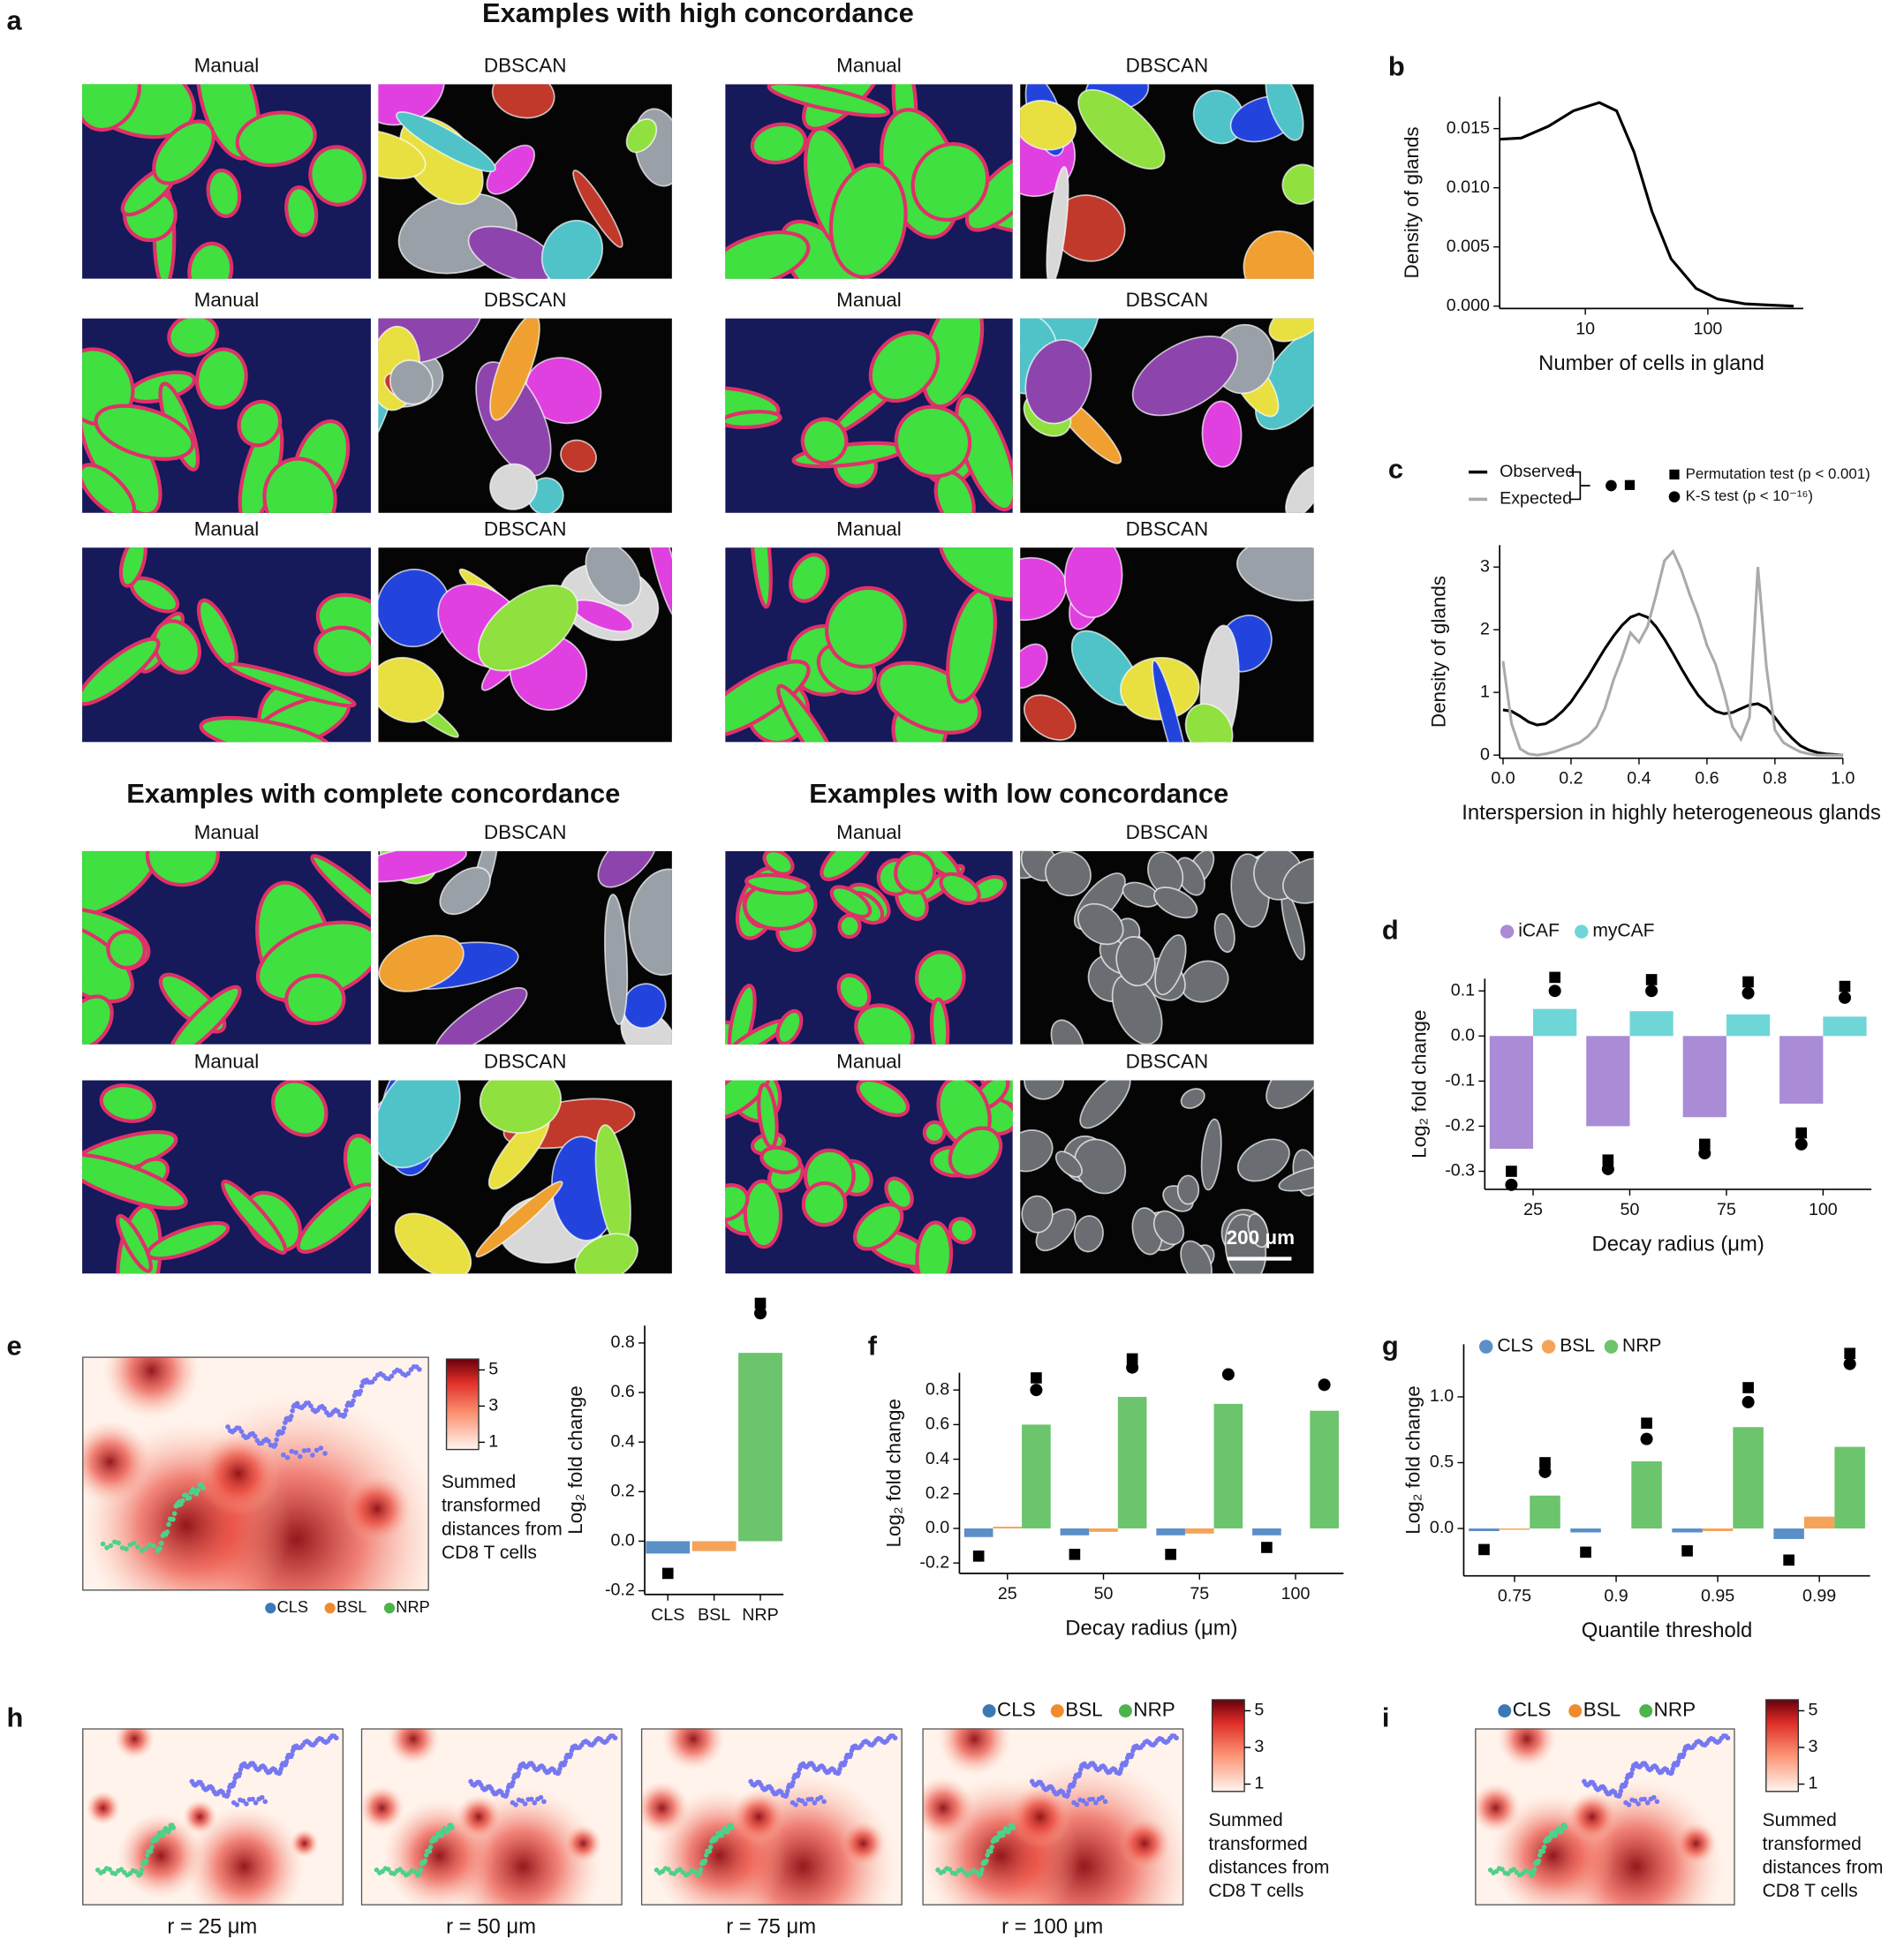  What do you see at coordinates (1485, 691) in the screenshot?
I see `y-tick-label: 1` at bounding box center [1485, 691].